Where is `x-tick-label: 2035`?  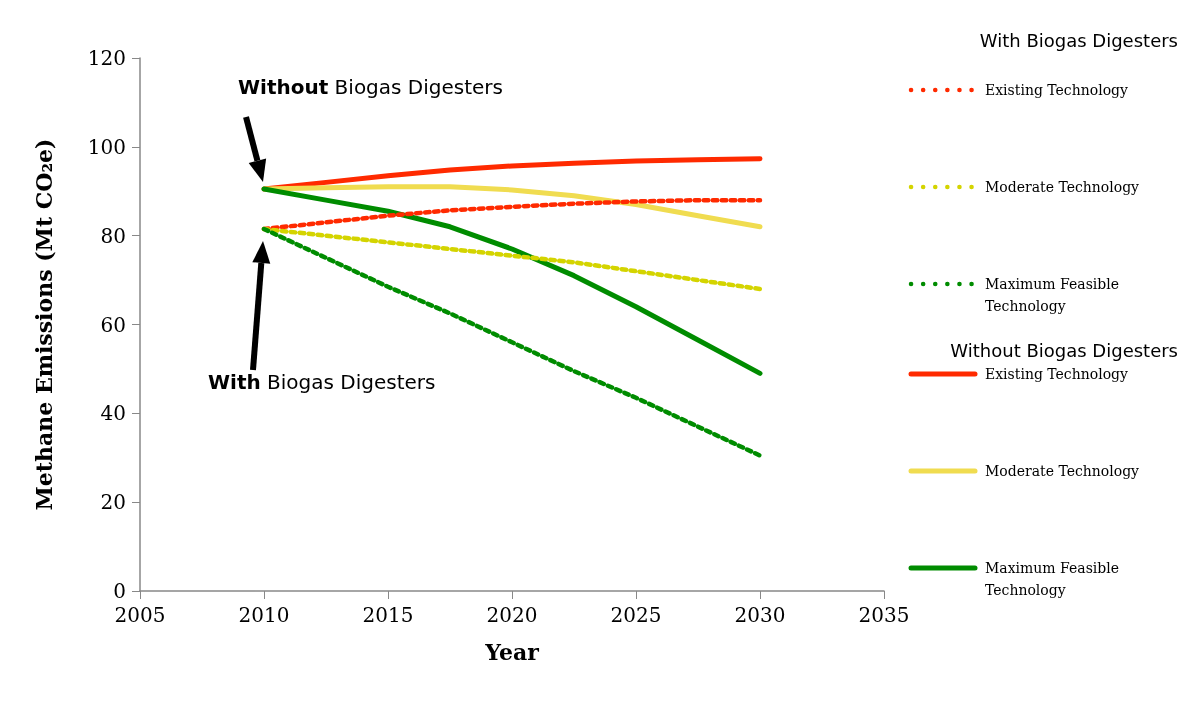 x-tick-label: 2035 is located at coordinates (884, 615).